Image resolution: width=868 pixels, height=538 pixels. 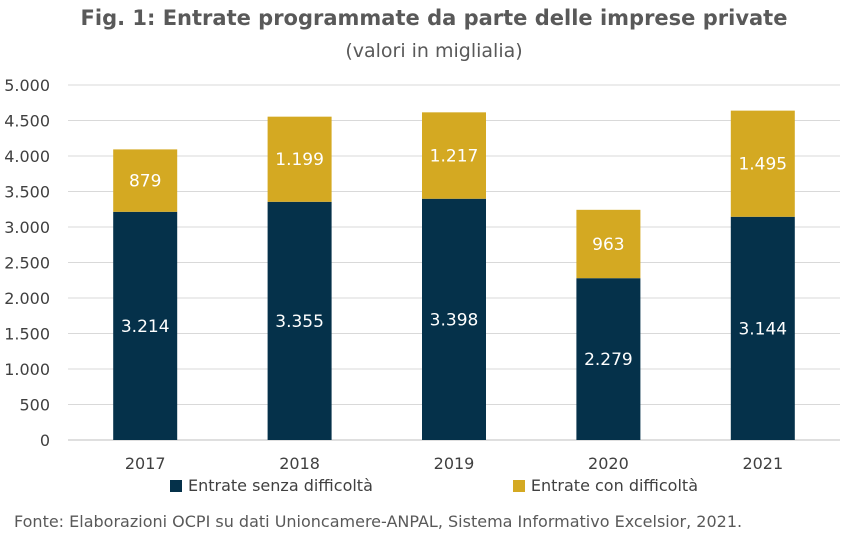 I want to click on data-label: 1.199, so click(x=299, y=160).